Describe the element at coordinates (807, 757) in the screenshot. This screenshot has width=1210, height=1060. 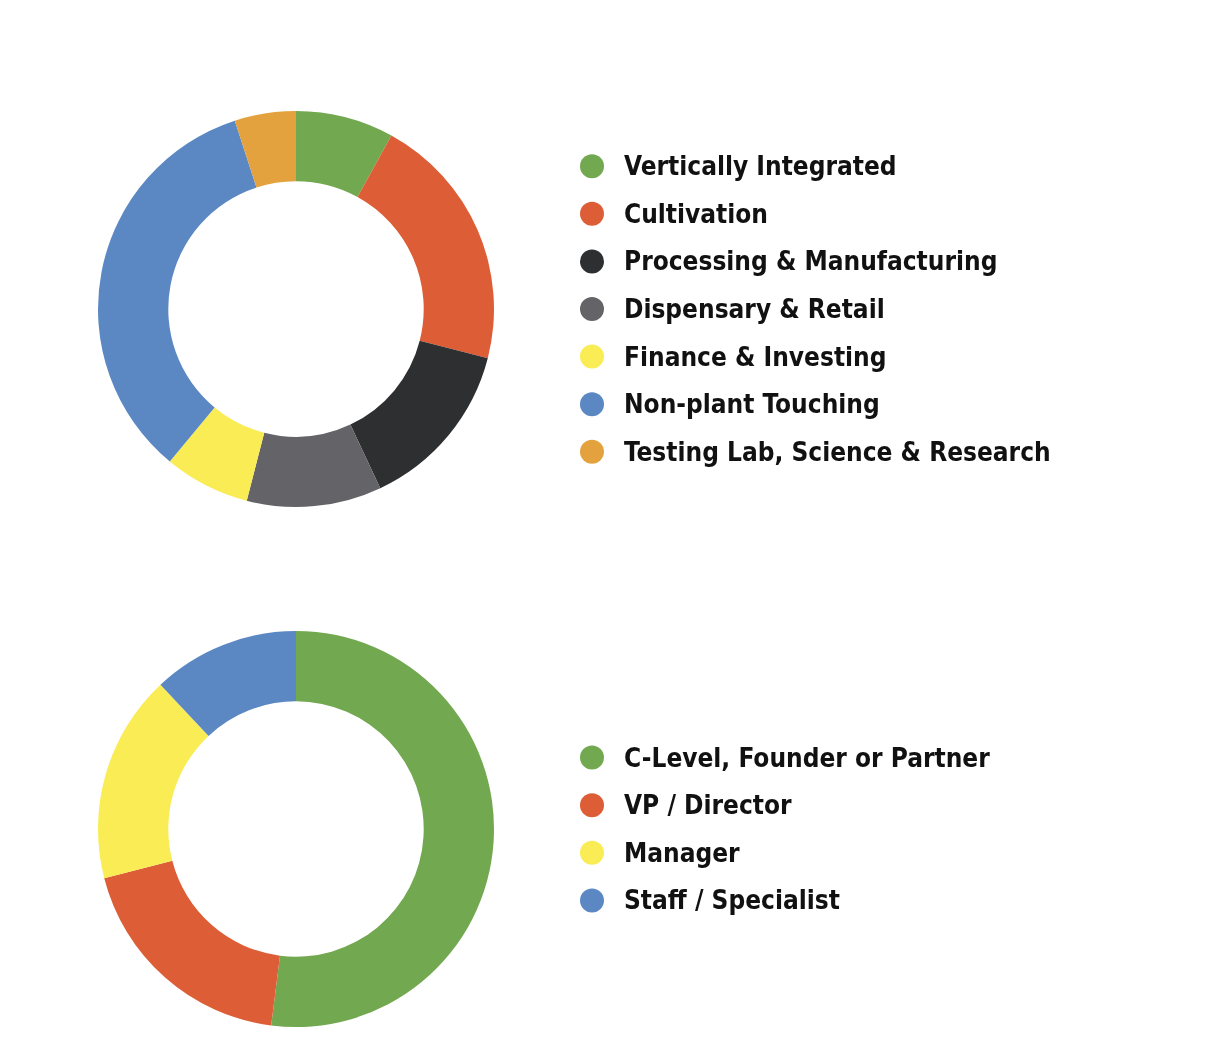
I see `legend-label: C-Level, Founder or Partner` at that location.